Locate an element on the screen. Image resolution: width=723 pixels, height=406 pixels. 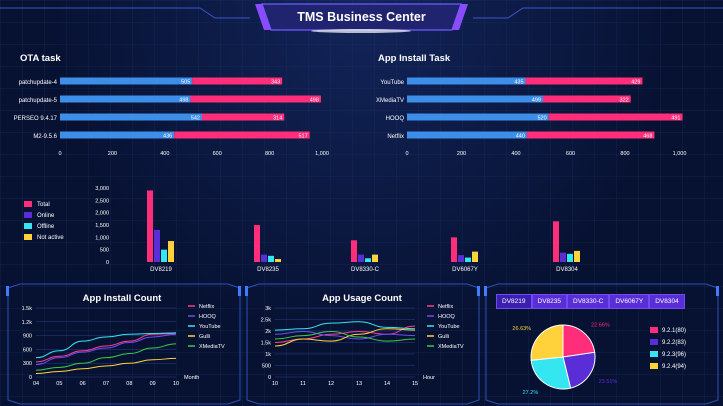
ota-row-label: M2-9.5.6 is located at coordinates (45, 137).